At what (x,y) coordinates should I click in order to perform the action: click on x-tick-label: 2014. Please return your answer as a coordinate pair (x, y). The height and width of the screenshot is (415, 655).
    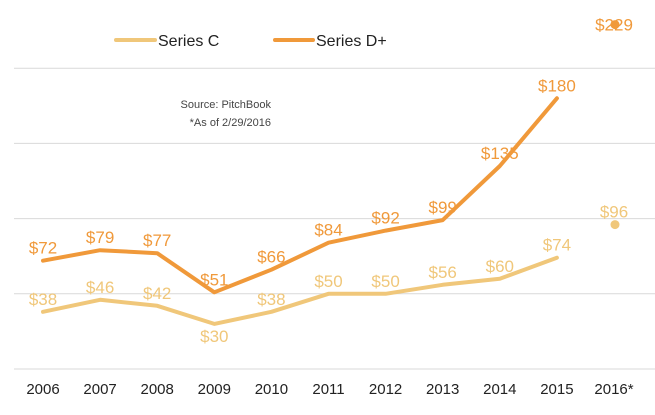
    Looking at the image, I should click on (499, 389).